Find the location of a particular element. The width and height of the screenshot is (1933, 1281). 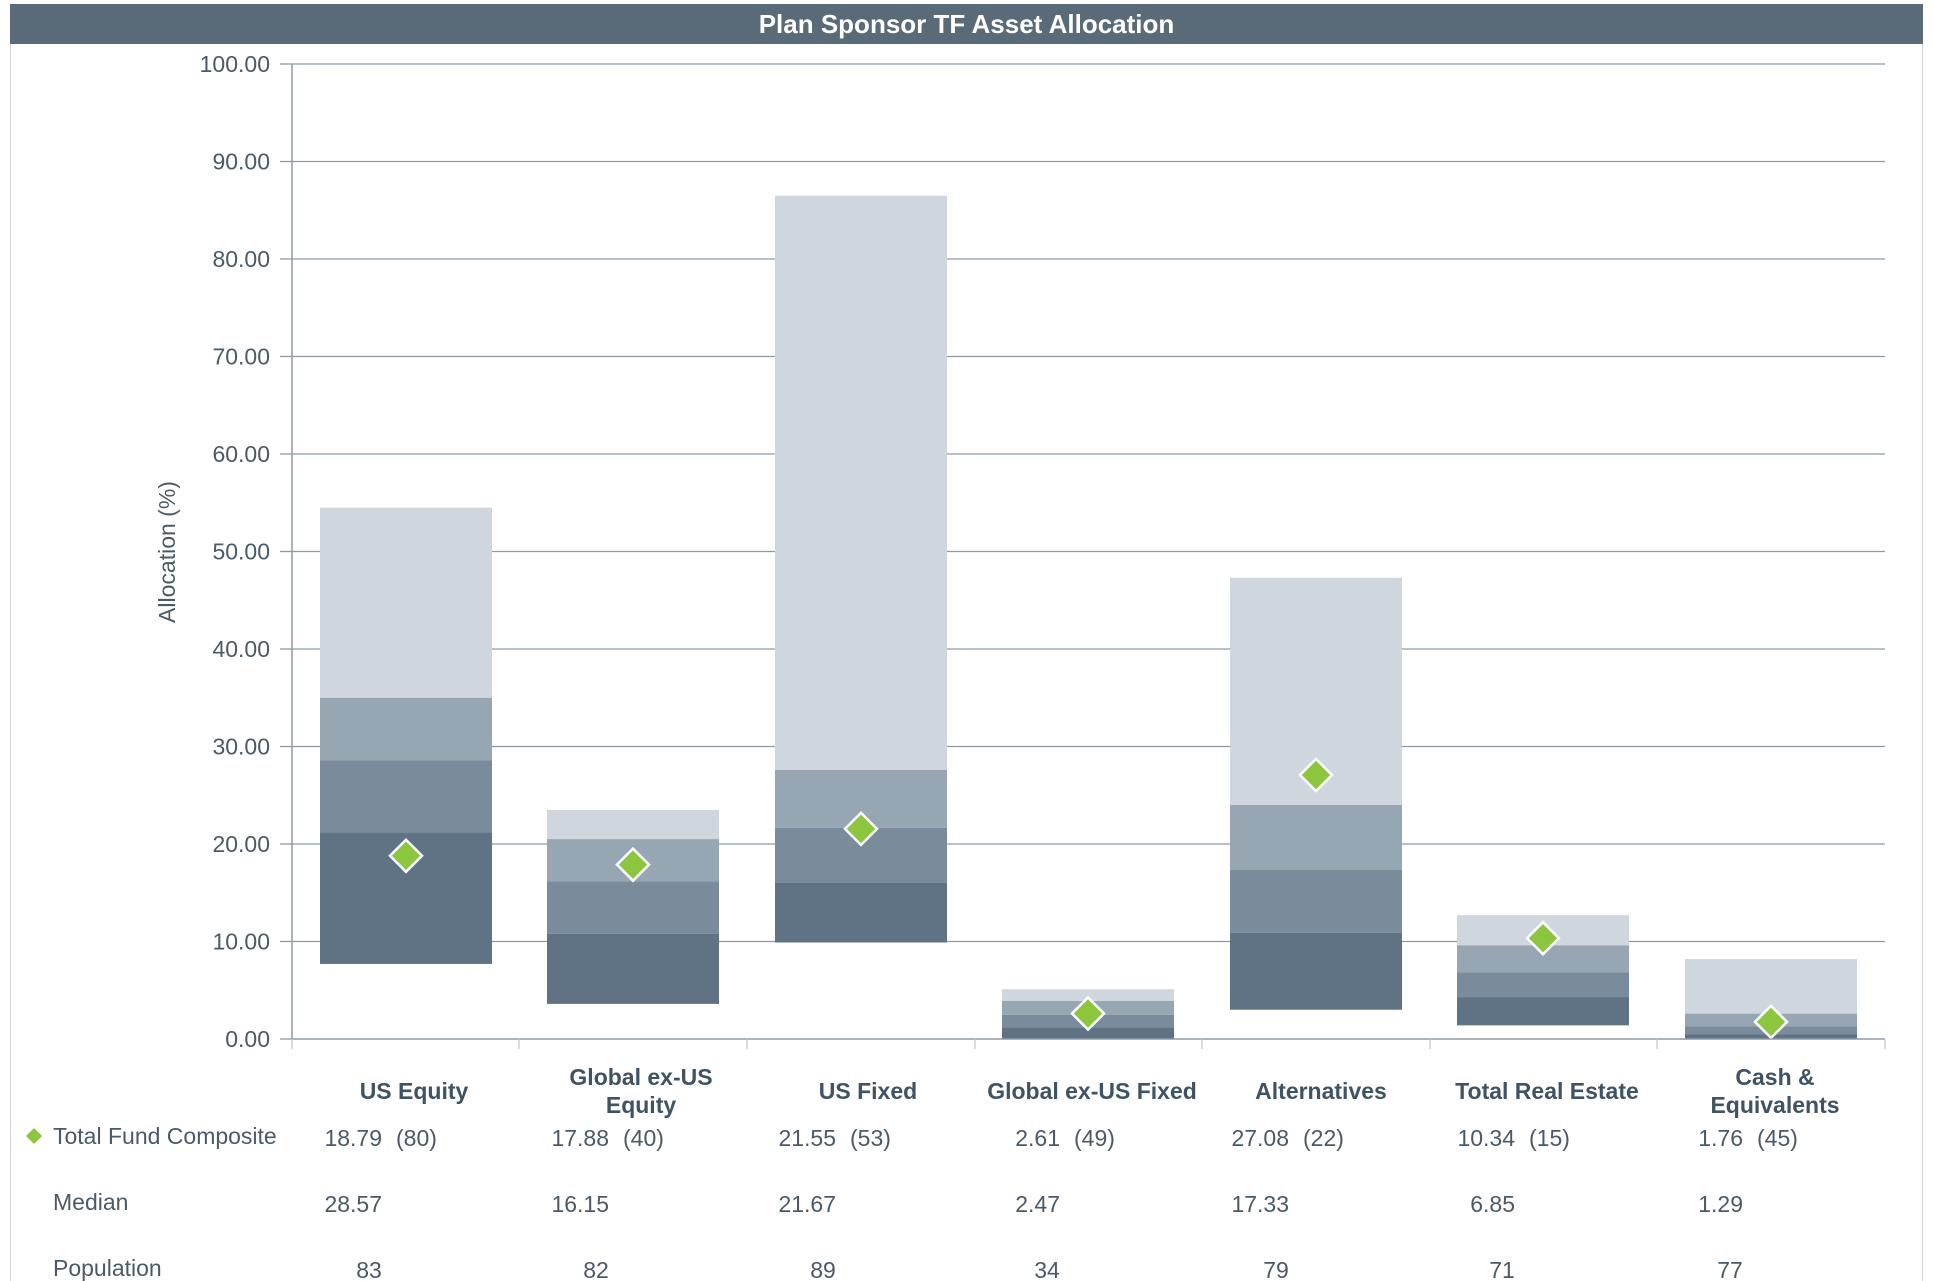

category-label: Global ex-US Fixed is located at coordinates (1092, 1091).